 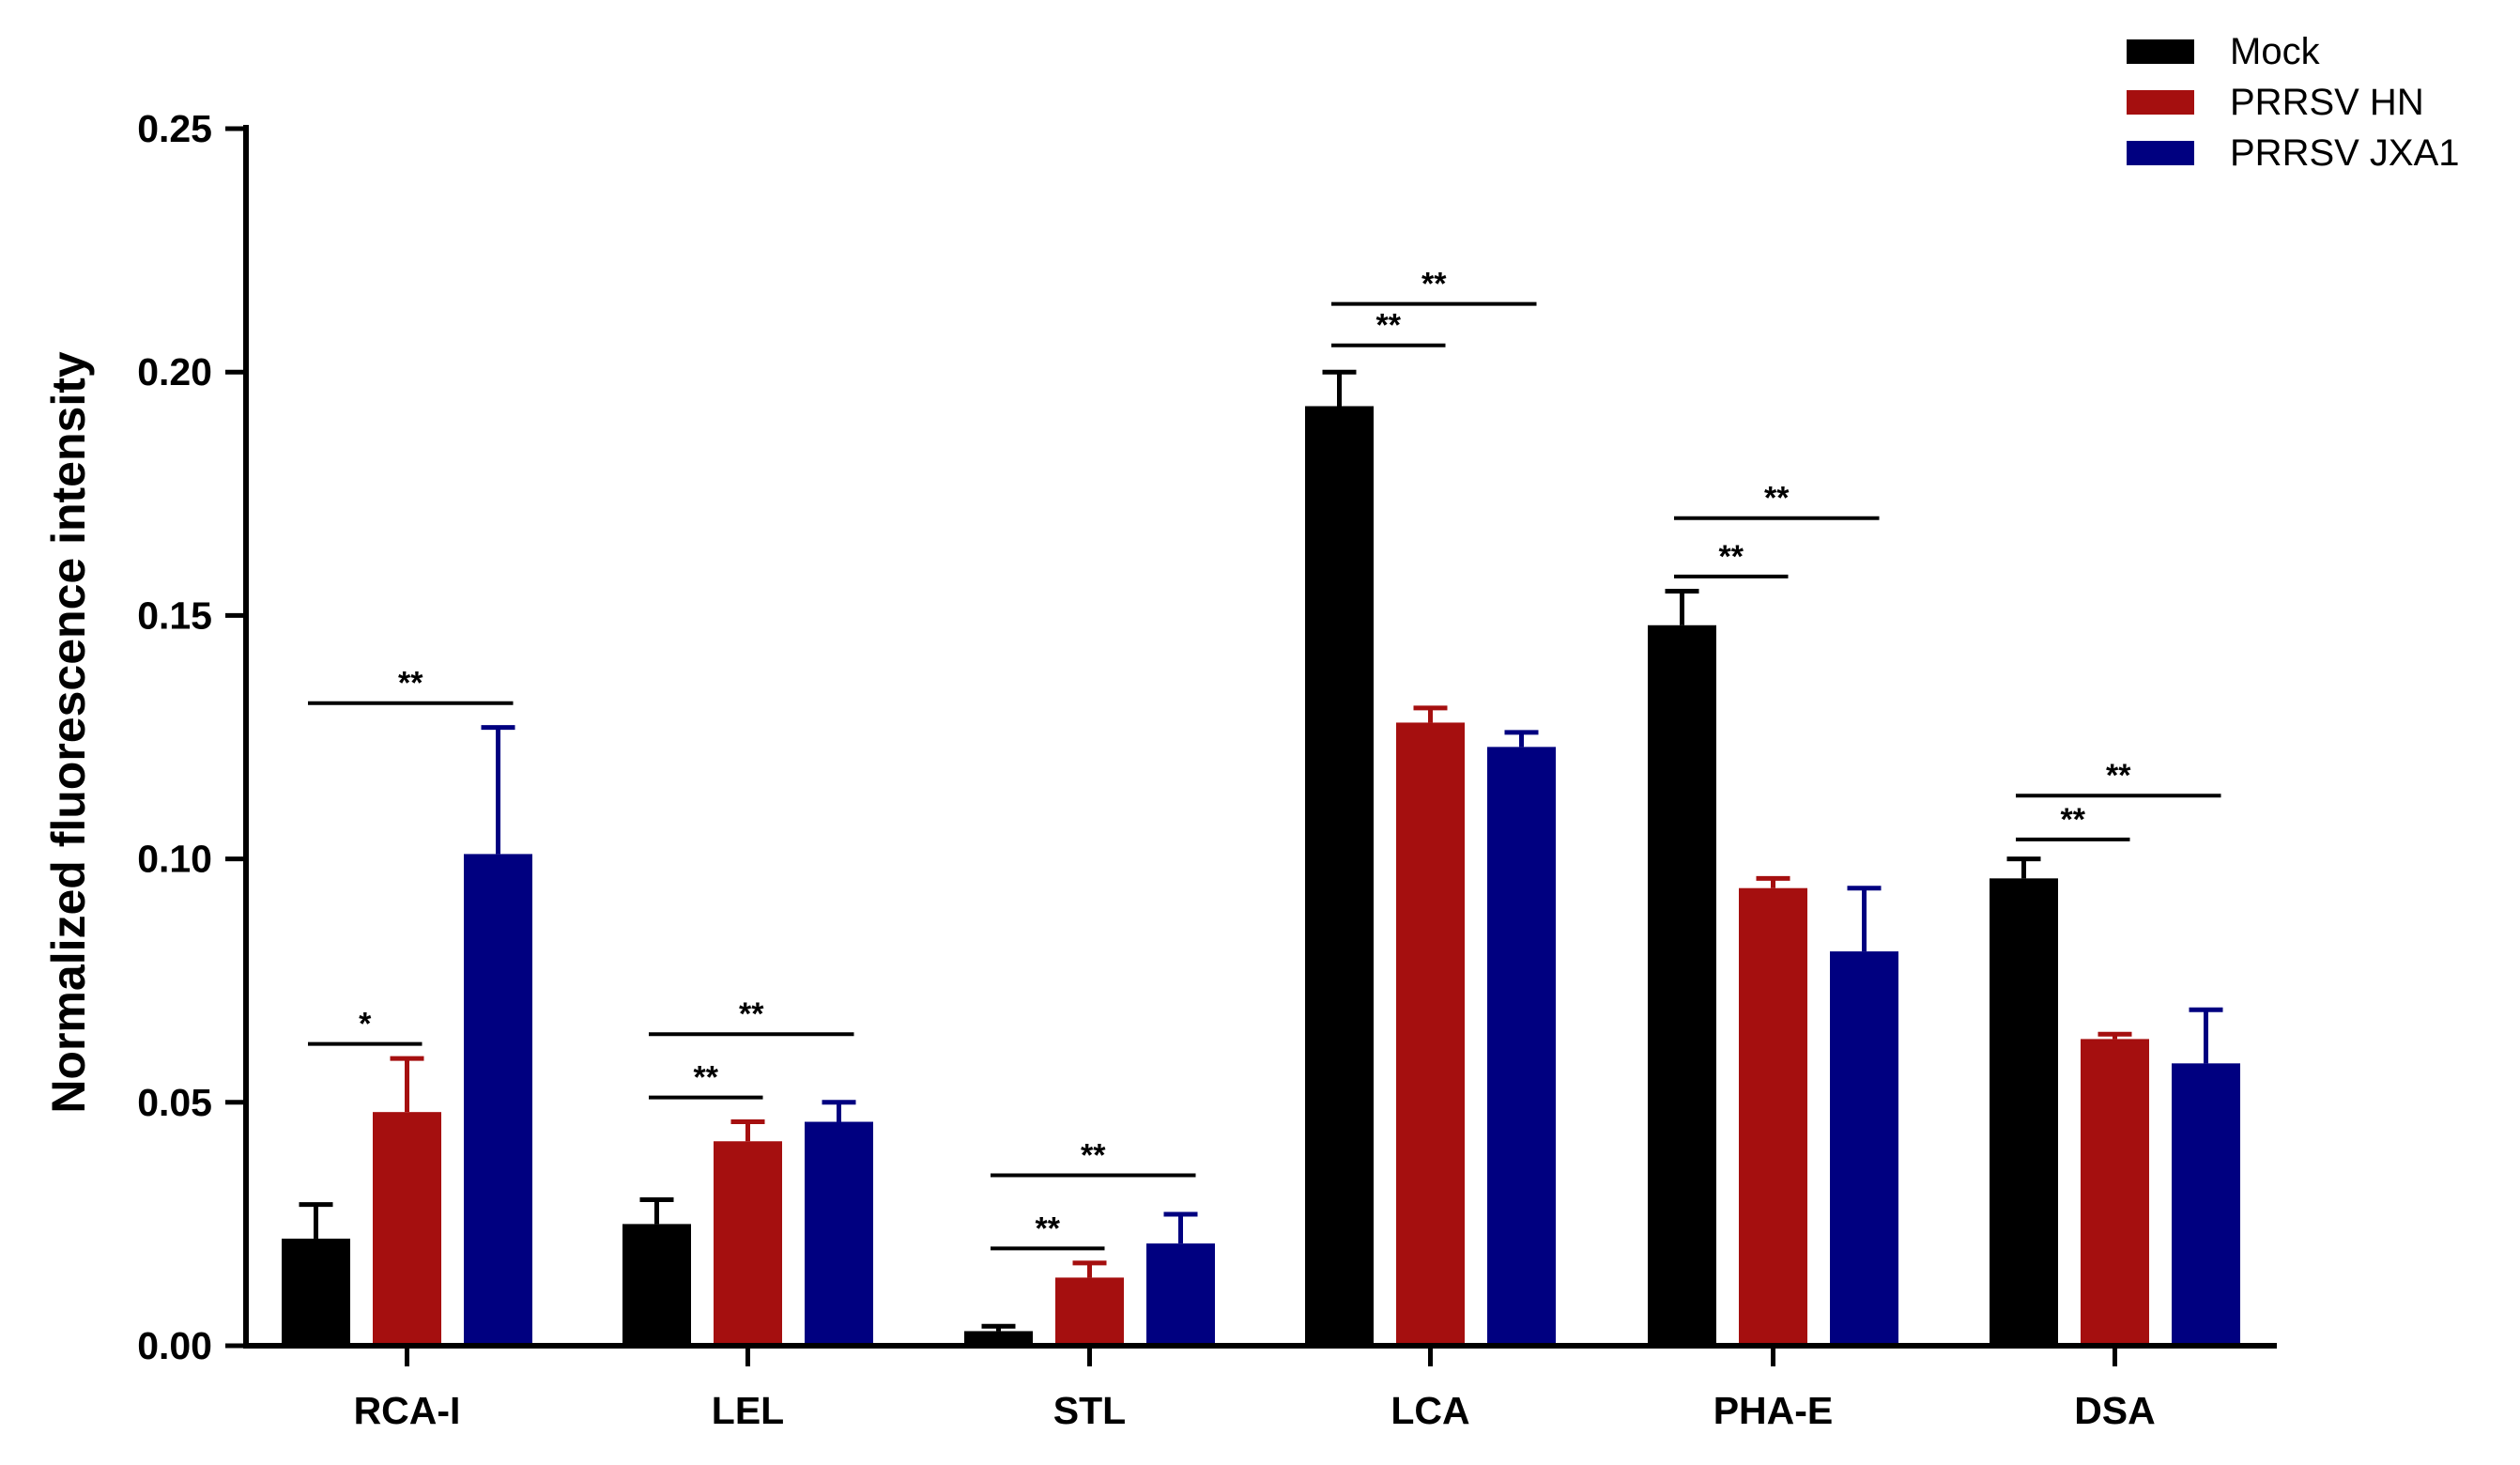 I want to click on legend-label: PRRSV JXA1, so click(x=2345, y=153).